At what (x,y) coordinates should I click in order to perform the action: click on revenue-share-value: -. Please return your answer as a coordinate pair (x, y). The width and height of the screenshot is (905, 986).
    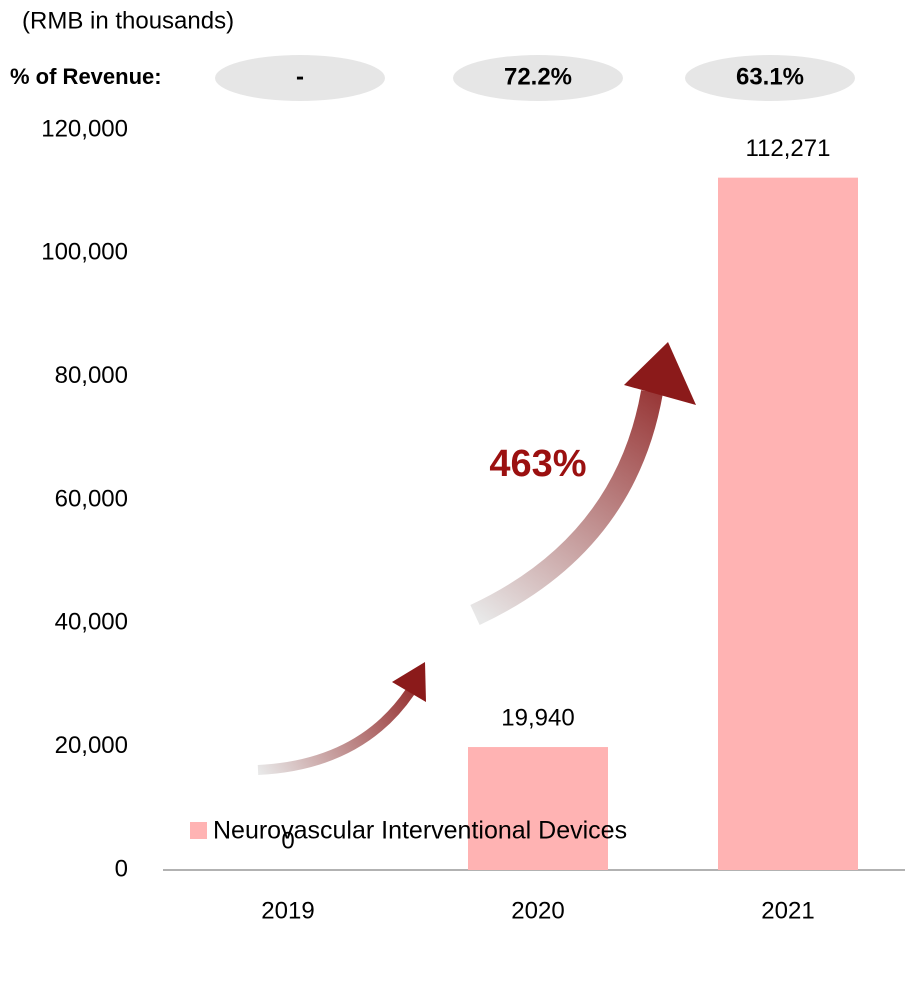
    Looking at the image, I should click on (300, 76).